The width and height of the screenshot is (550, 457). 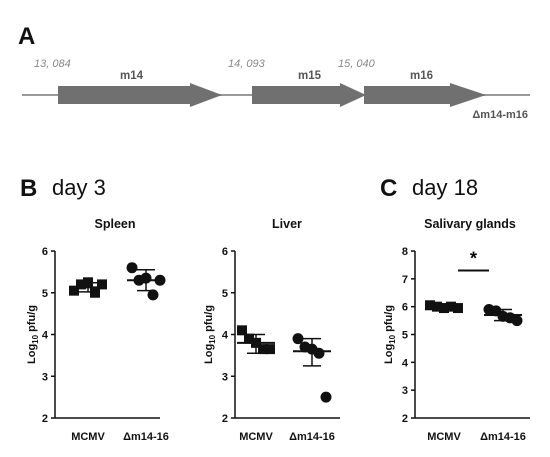 What do you see at coordinates (140, 95) in the screenshot?
I see `gene-arrow-m14` at bounding box center [140, 95].